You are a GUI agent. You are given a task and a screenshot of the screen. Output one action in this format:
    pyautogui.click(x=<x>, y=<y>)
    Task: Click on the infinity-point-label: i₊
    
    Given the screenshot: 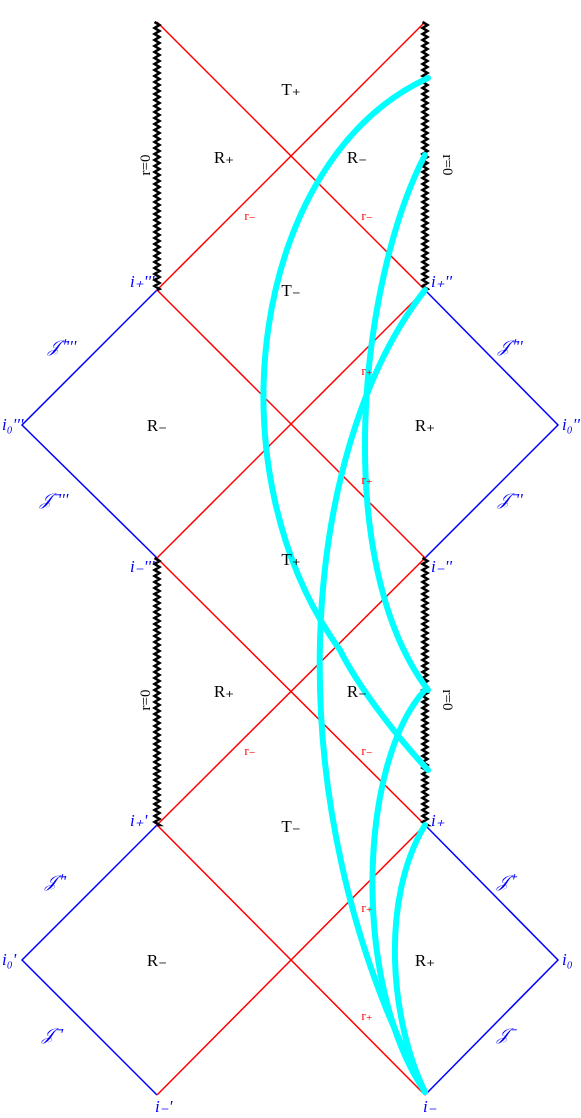 What is the action you would take?
    pyautogui.click(x=438, y=820)
    